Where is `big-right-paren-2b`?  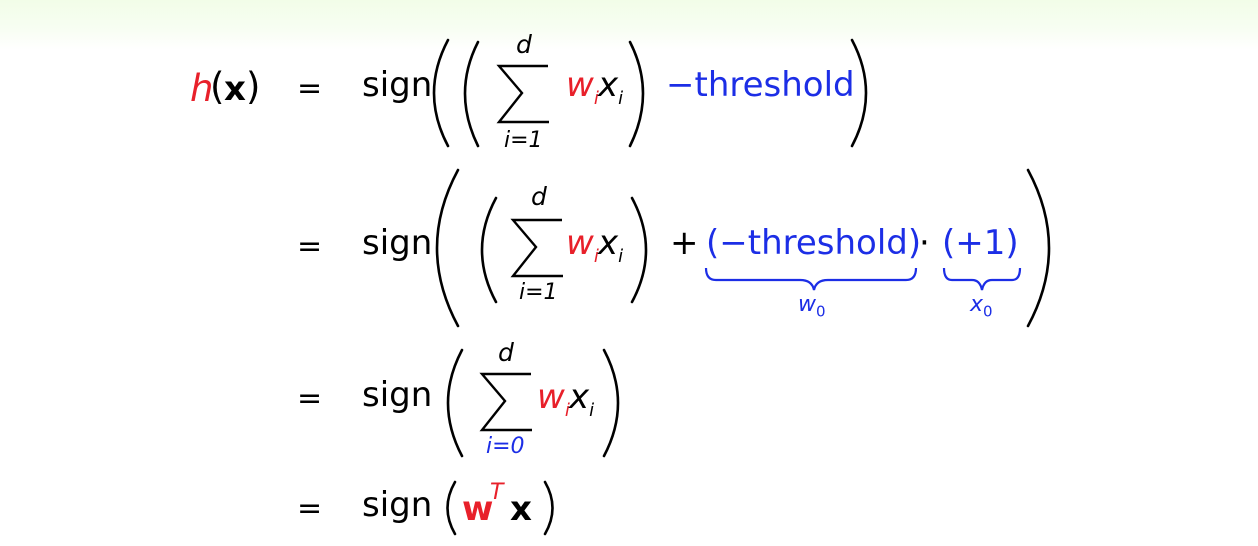
big-right-paren-2b is located at coordinates (1038, 248).